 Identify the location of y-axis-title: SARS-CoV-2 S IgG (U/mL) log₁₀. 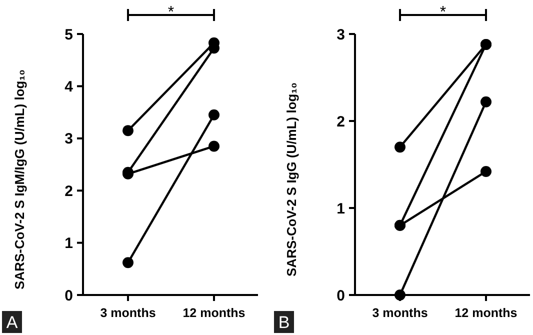
(291, 179).